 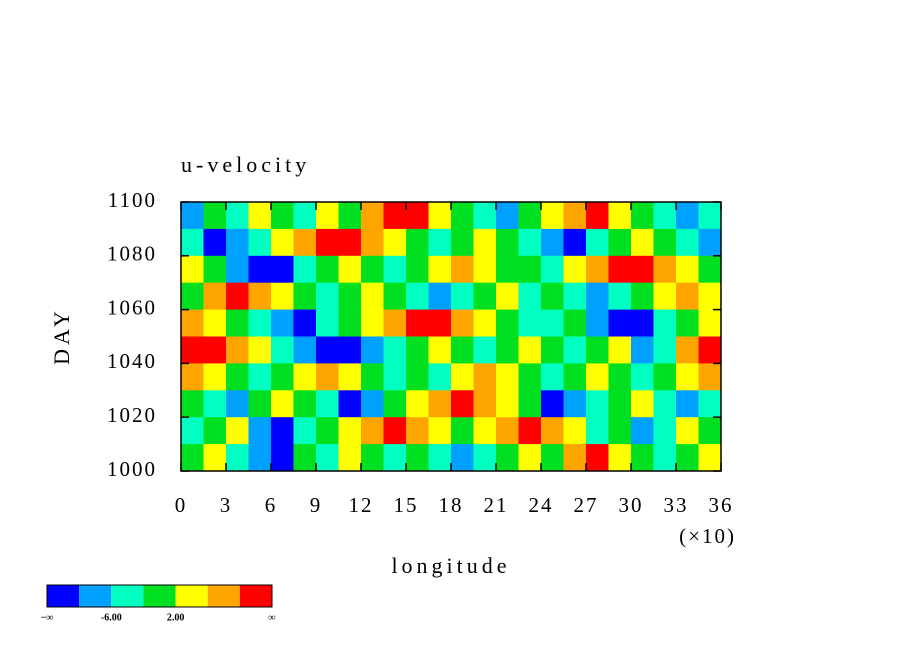 I want to click on y-tick-label: 1040, so click(x=132, y=361).